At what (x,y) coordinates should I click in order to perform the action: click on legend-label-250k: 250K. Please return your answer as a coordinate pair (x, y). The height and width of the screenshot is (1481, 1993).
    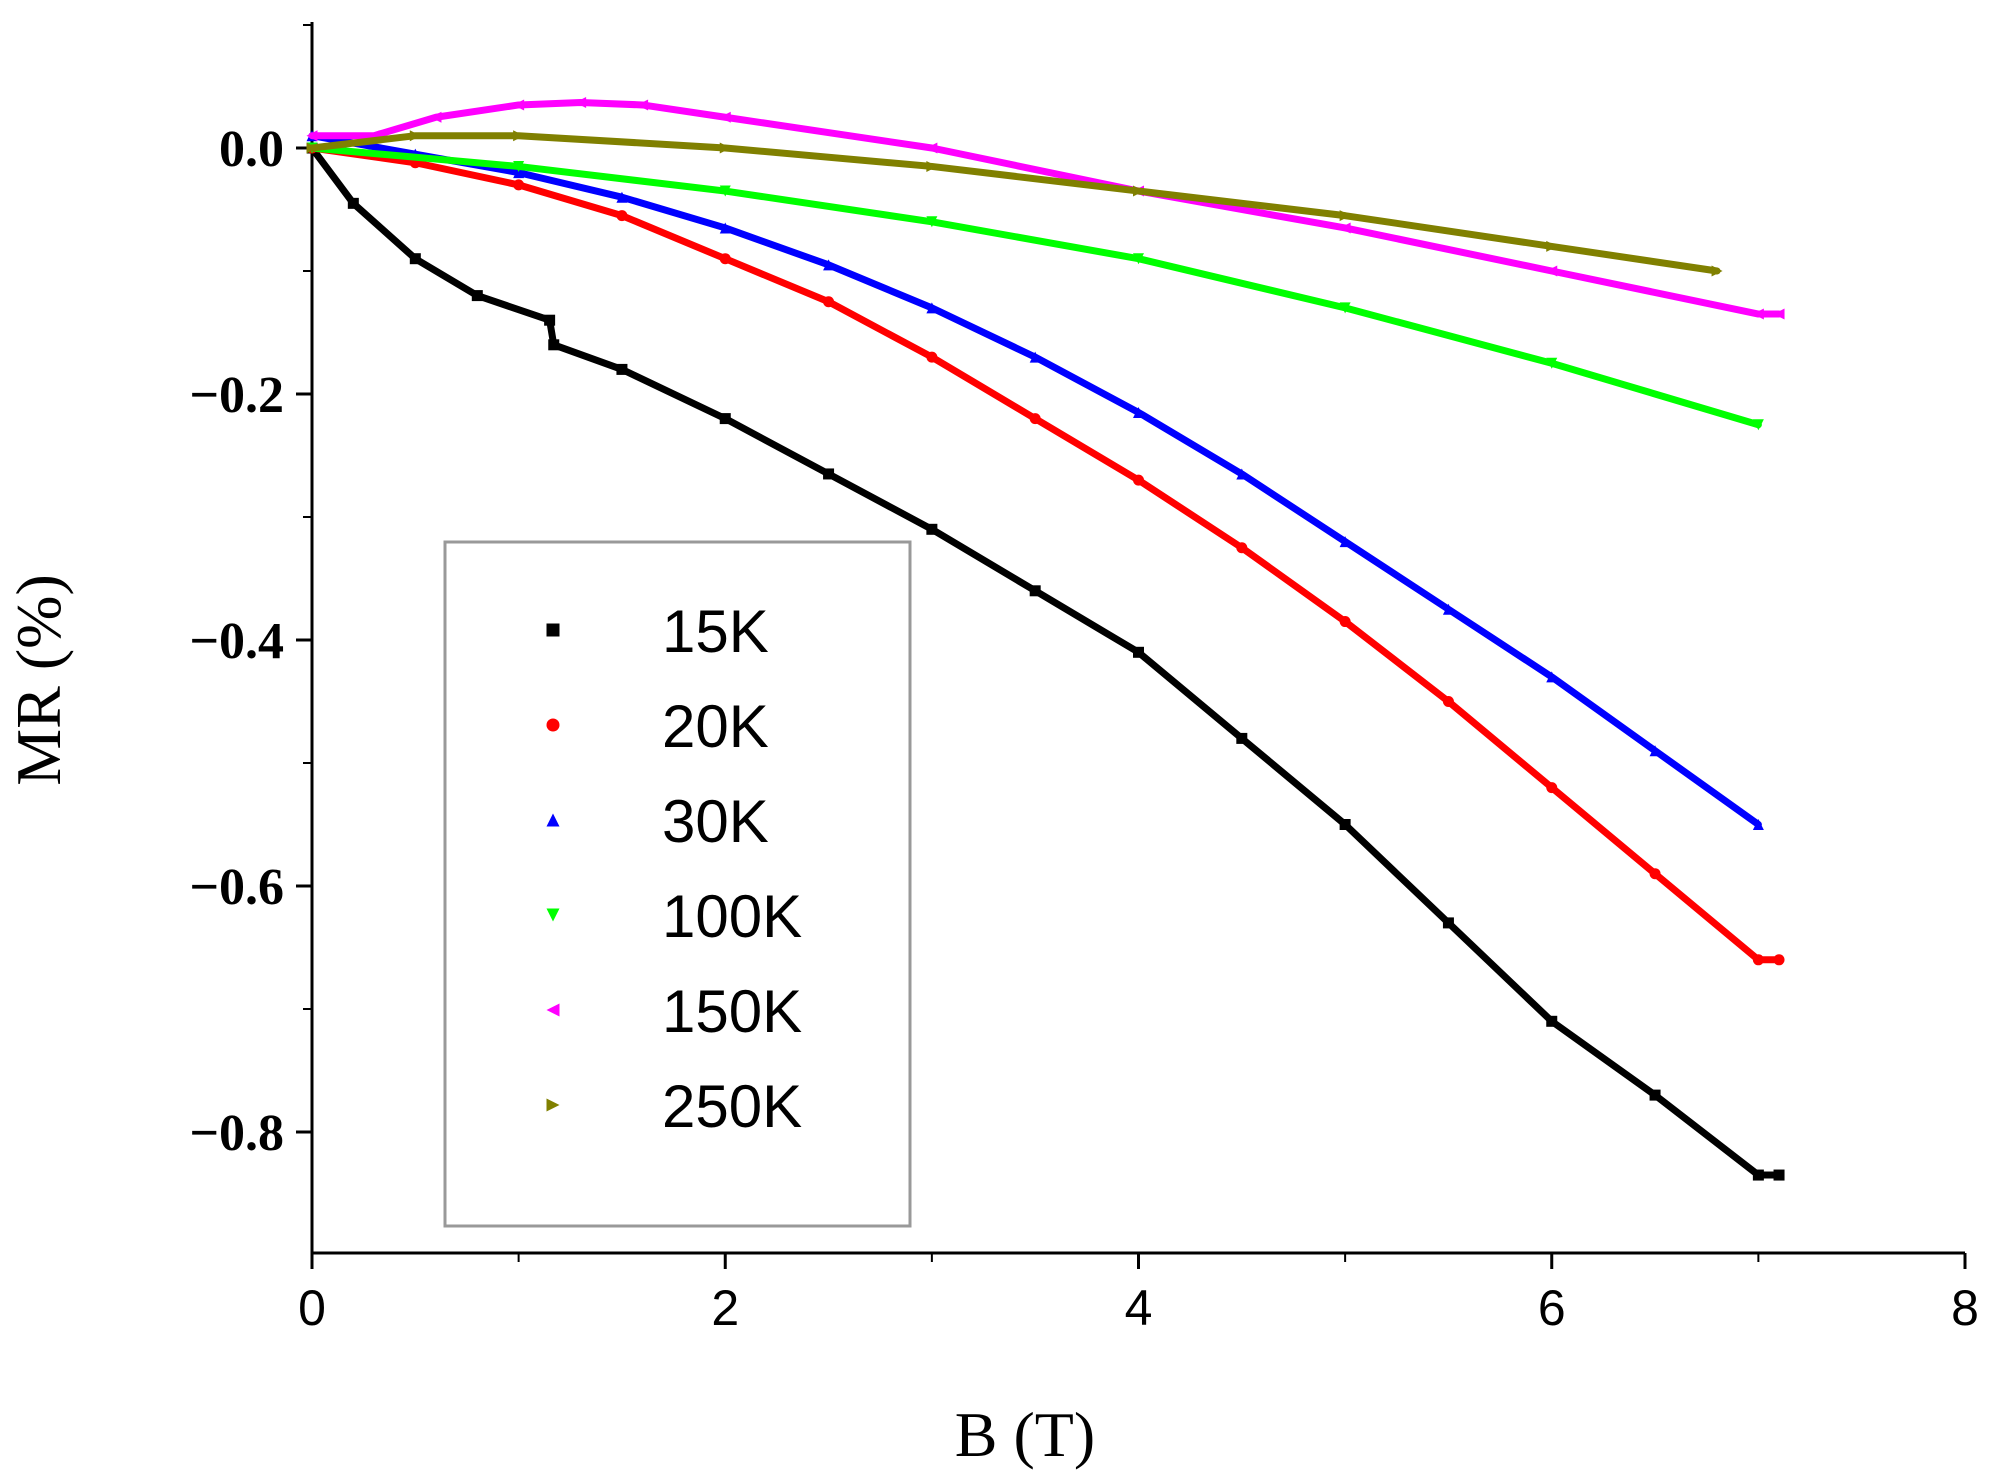
    Looking at the image, I should click on (732, 1106).